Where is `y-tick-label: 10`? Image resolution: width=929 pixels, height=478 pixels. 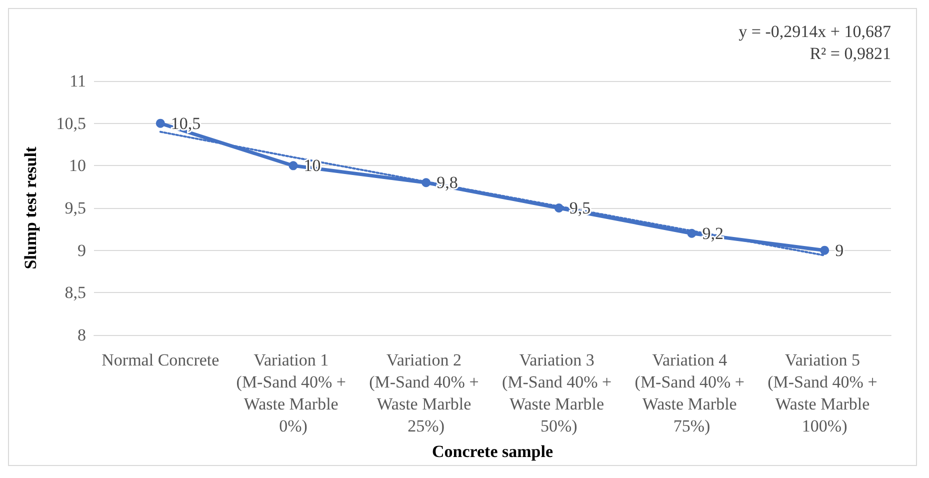 y-tick-label: 10 is located at coordinates (77, 166).